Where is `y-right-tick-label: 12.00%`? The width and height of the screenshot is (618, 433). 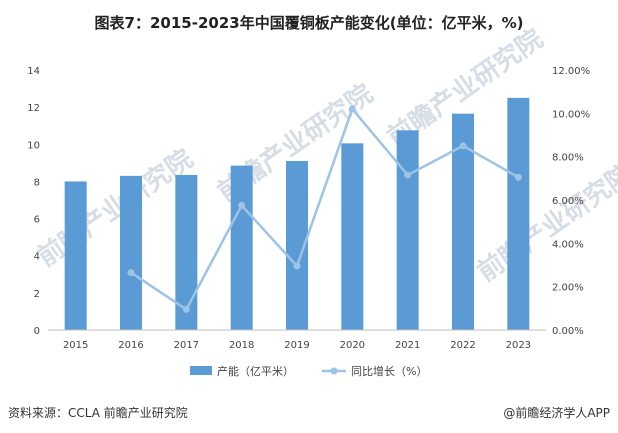 y-right-tick-label: 12.00% is located at coordinates (571, 71).